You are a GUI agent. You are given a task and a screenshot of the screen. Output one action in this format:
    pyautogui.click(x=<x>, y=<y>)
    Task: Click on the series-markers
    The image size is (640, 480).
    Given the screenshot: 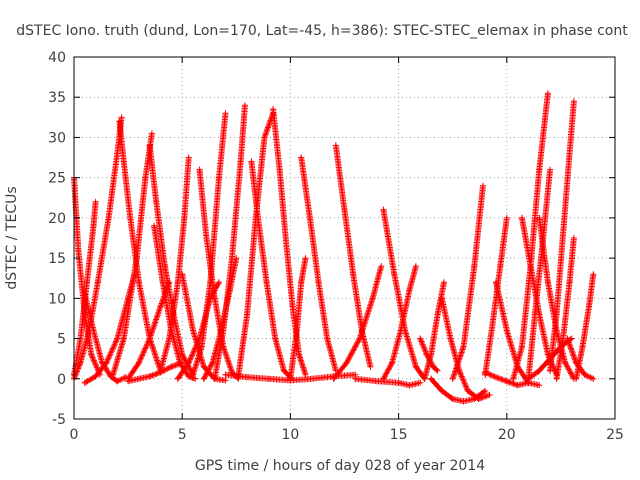 What is the action you would take?
    pyautogui.click(x=403, y=293)
    